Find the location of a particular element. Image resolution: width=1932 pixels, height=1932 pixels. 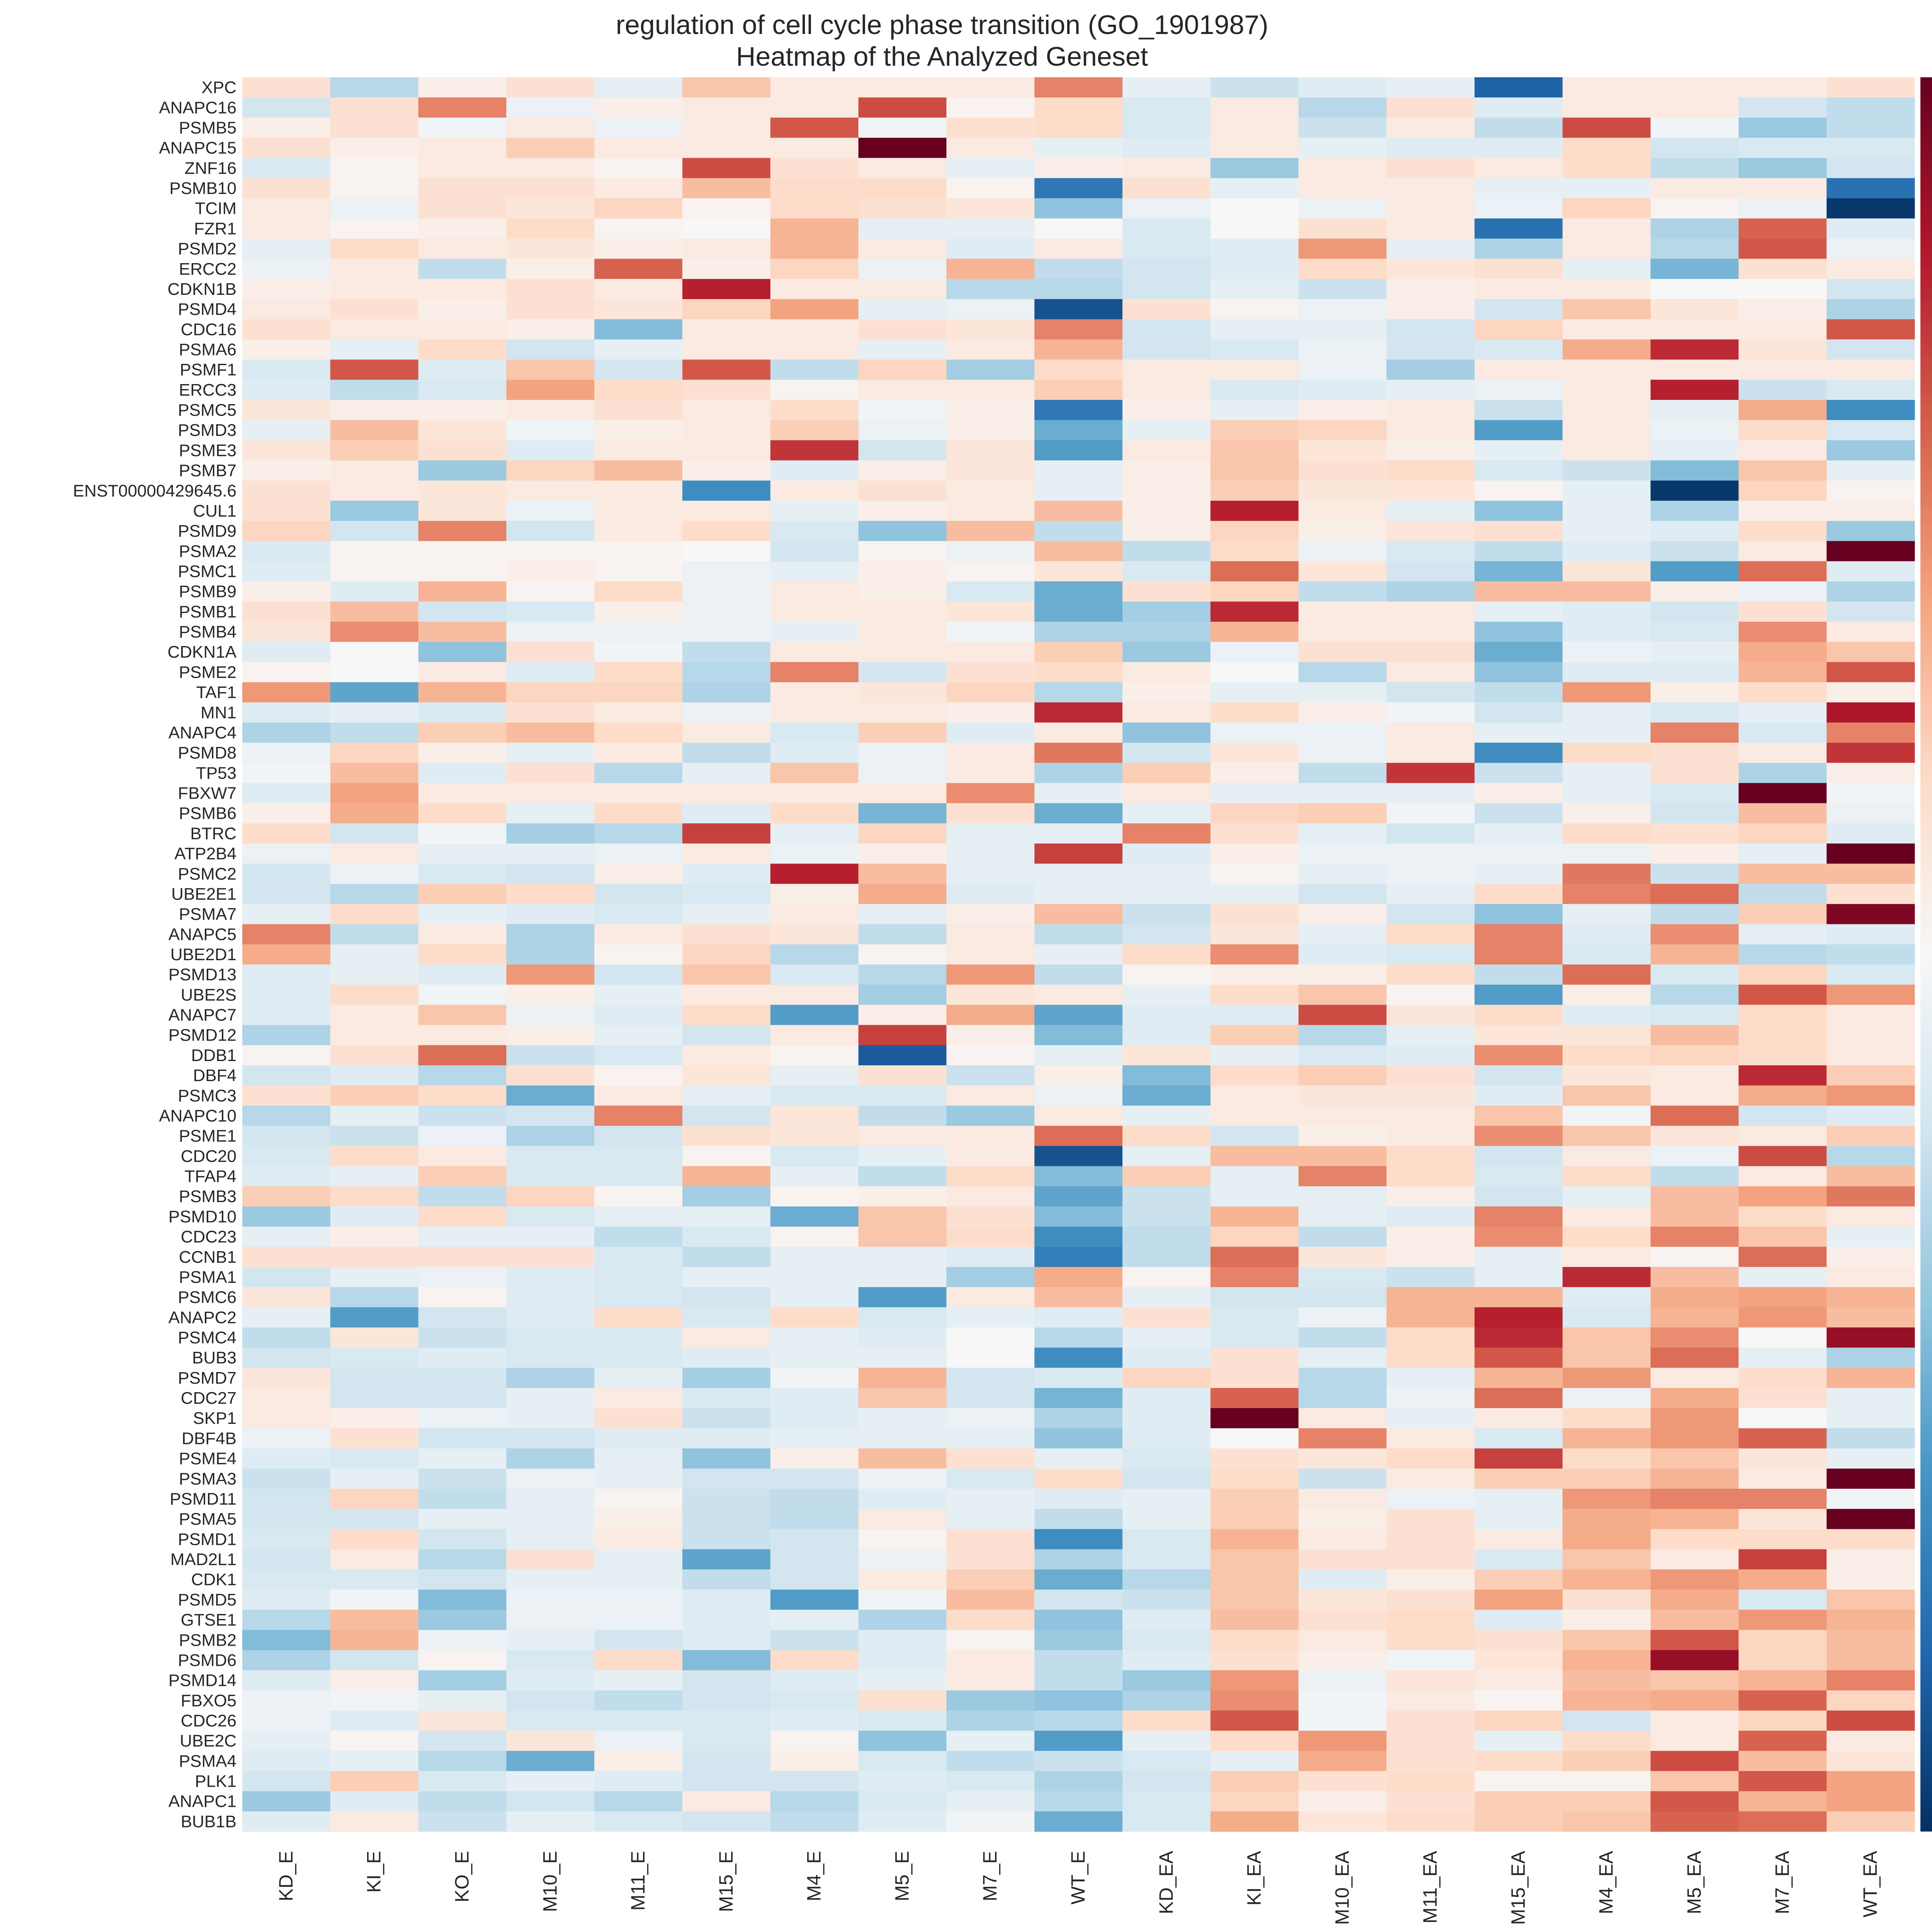

row-label: ERCC2 is located at coordinates (207, 269).